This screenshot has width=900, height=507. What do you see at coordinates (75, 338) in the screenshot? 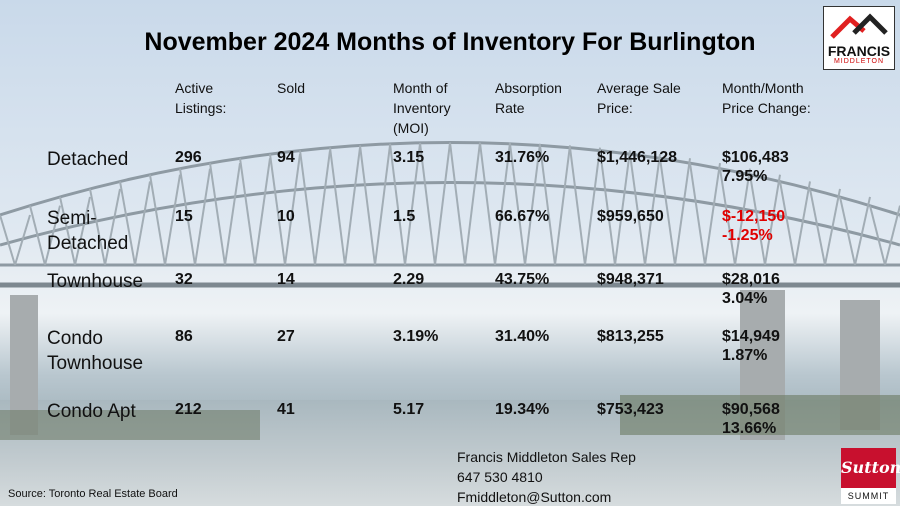
I see `row-label-line: Condo` at bounding box center [75, 338].